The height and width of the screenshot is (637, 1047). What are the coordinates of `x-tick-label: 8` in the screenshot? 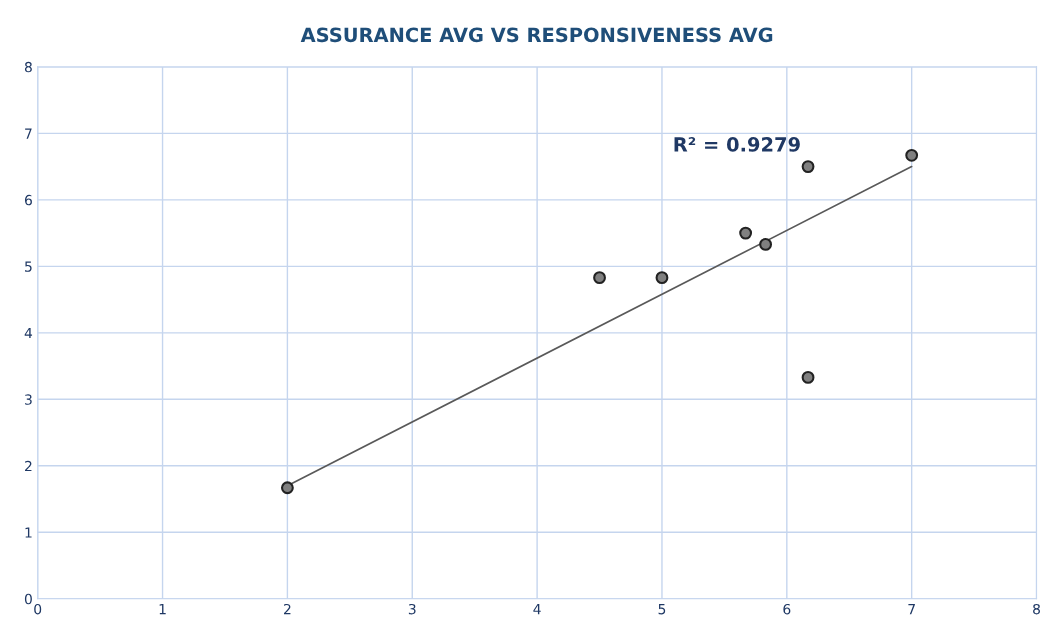 It's located at (1036, 609).